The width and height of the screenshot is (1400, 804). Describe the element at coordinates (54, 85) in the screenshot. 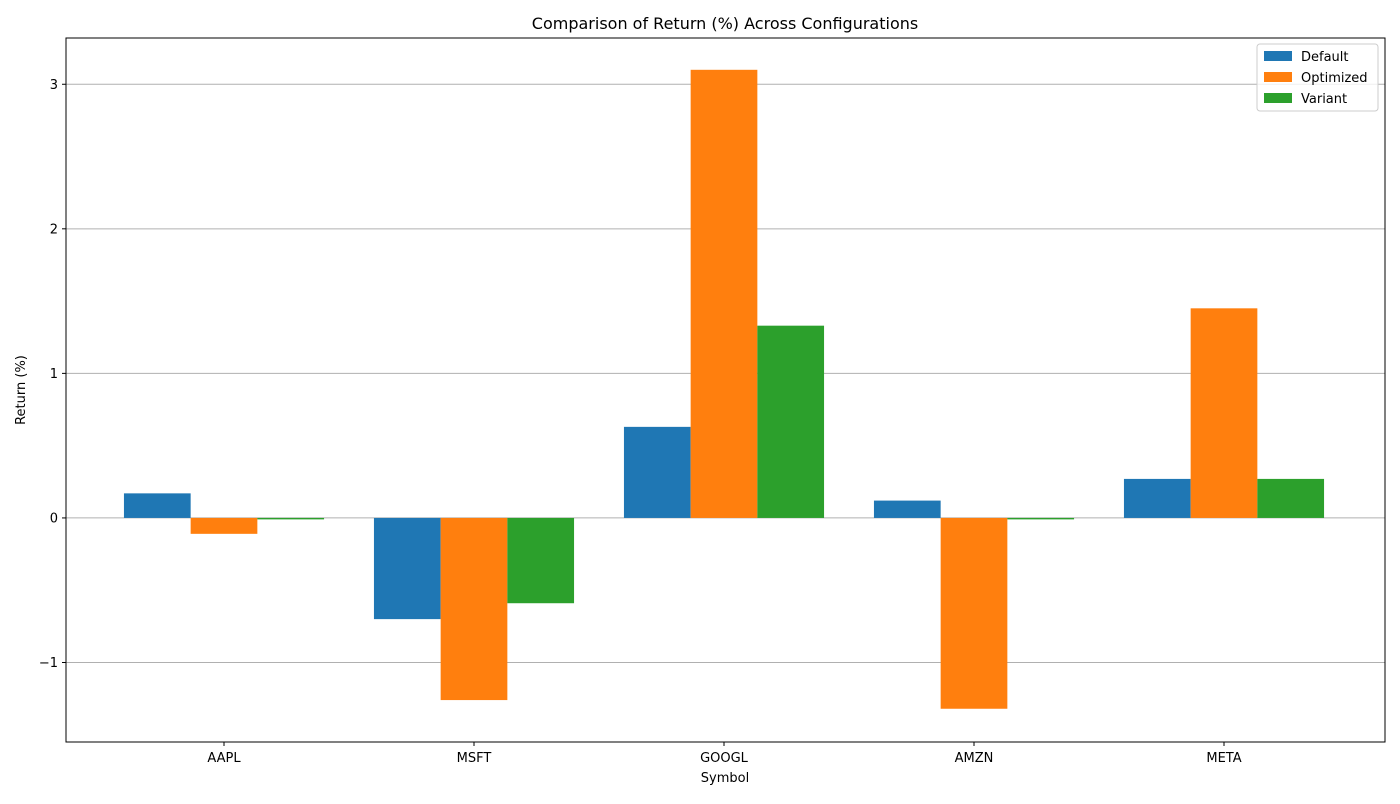

I see `y-tick-label: 3` at that location.